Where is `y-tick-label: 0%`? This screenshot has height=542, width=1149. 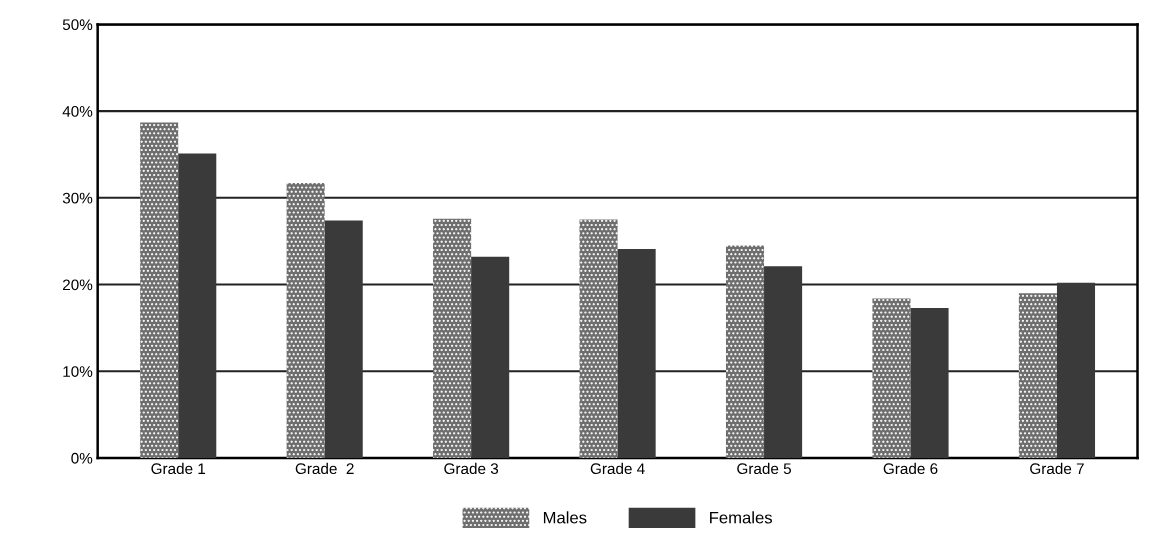
y-tick-label: 0% is located at coordinates (82, 458).